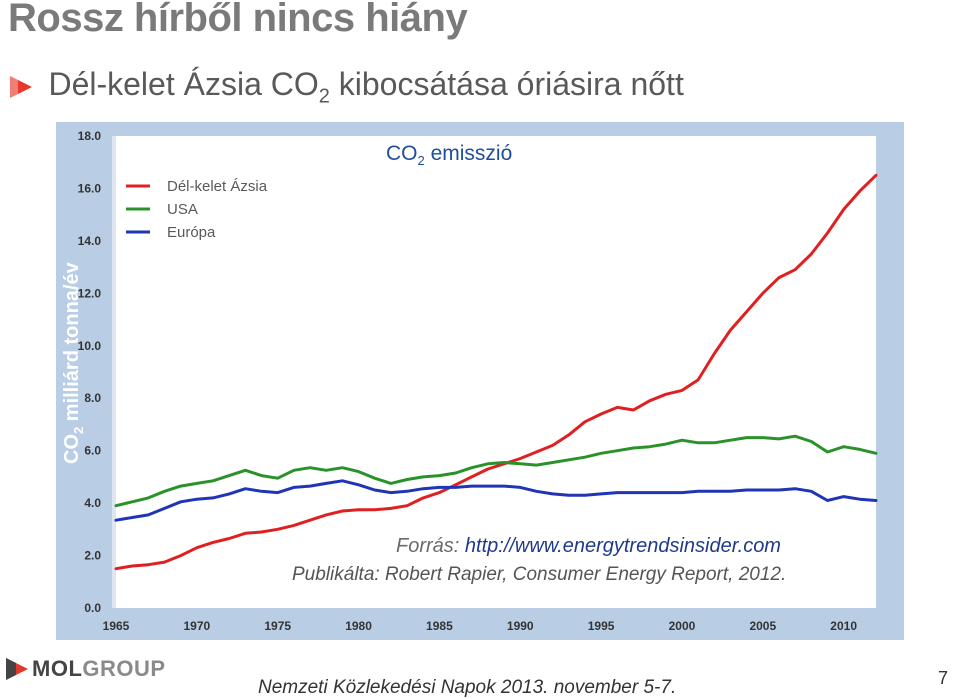 This screenshot has width=960, height=699. Describe the element at coordinates (90, 346) in the screenshot. I see `y-tick-label: 10.0` at that location.